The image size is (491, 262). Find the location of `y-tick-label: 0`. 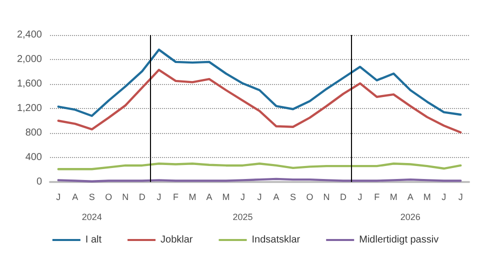

y-tick-label: 0 is located at coordinates (39, 182).